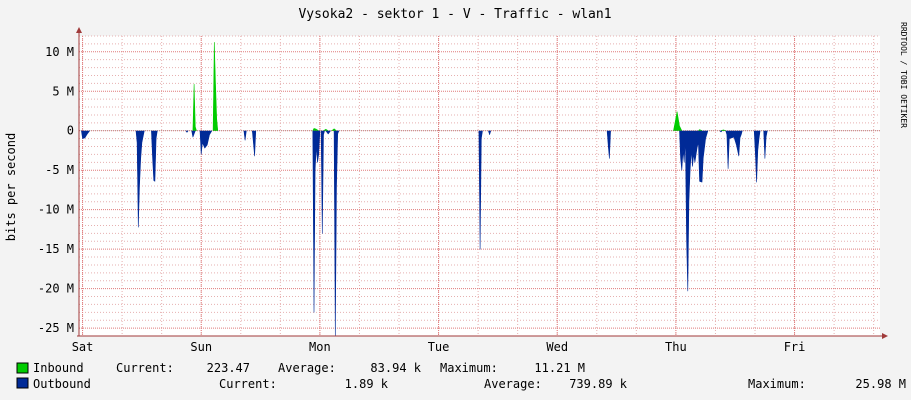 The height and width of the screenshot is (400, 911). What do you see at coordinates (459, 86) in the screenshot?
I see `inbound-area` at bounding box center [459, 86].